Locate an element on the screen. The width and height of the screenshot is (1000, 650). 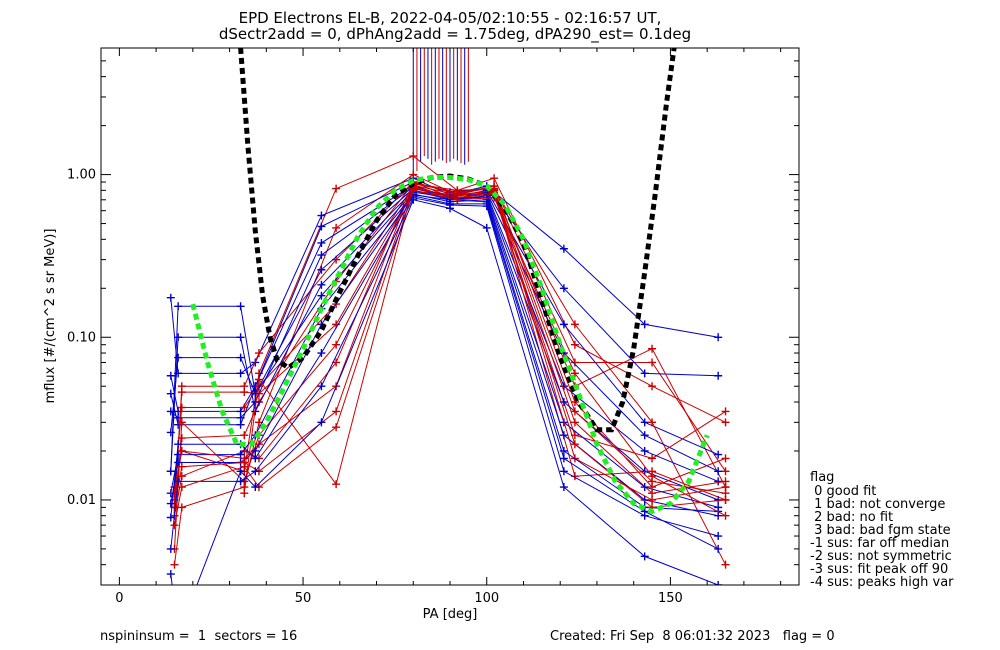
footer-left: nspininsum = 1 sectors = 16 is located at coordinates (198, 636).